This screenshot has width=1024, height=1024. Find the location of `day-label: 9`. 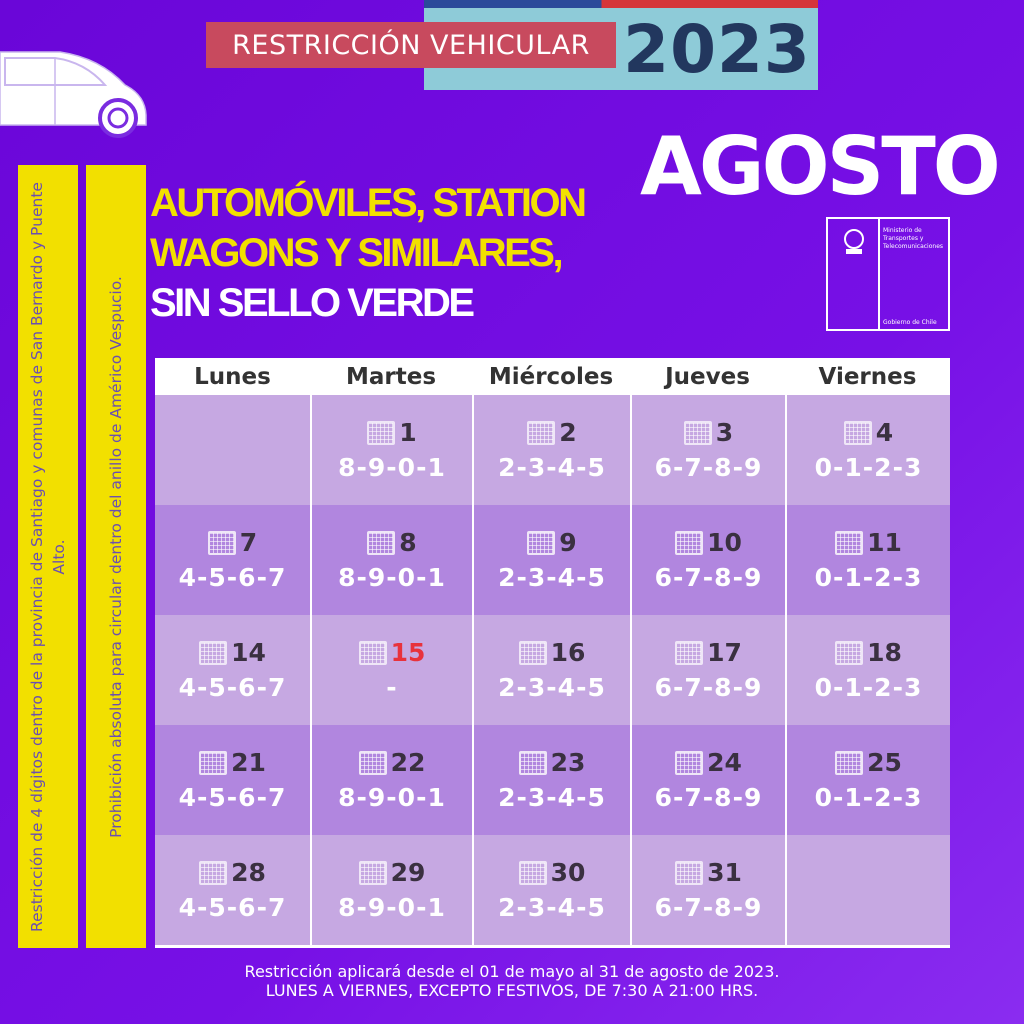

day-label: 9 is located at coordinates (552, 542).